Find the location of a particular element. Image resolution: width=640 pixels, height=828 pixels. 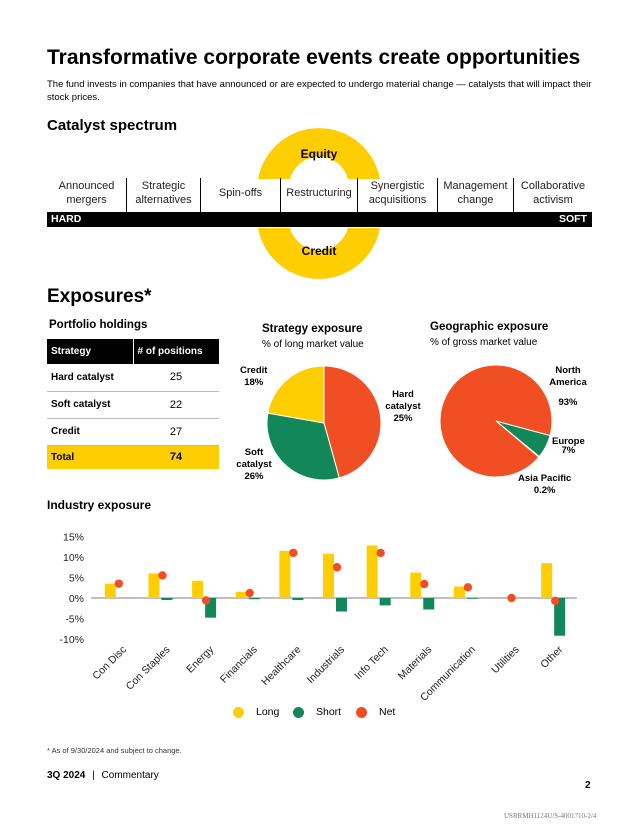

pie-label-asia-pacific: Asia Pacific 0.2% is located at coordinates (545, 484).